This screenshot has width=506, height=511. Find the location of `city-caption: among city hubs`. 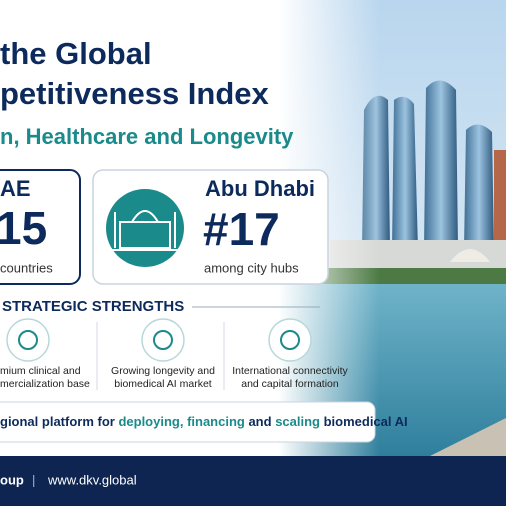

city-caption: among city hubs is located at coordinates (251, 267).